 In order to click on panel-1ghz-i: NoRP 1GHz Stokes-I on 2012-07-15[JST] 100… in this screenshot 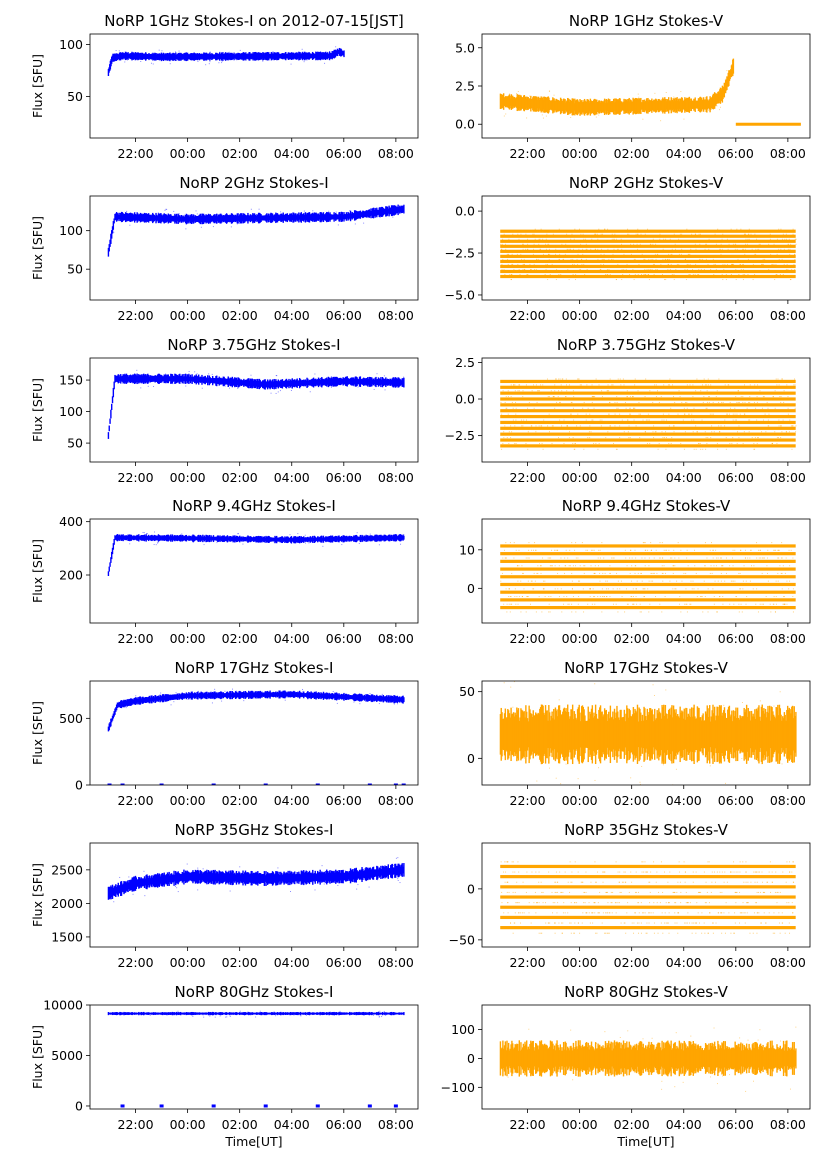, I will do `click(224, 86)`.